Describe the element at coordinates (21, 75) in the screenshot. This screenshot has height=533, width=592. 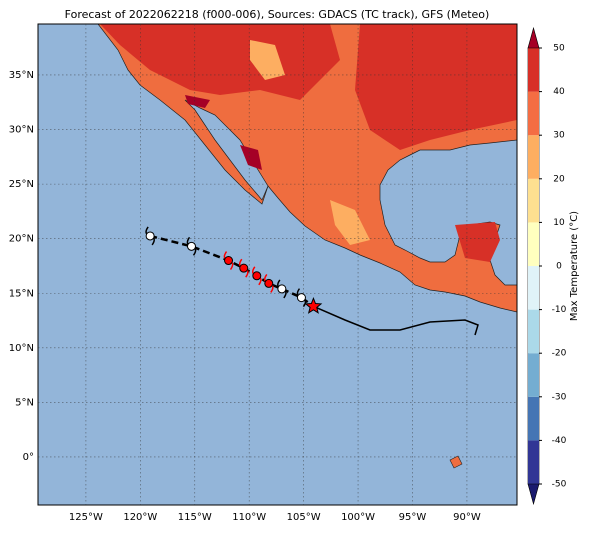
I see `y-tick-label: 35°N` at that location.